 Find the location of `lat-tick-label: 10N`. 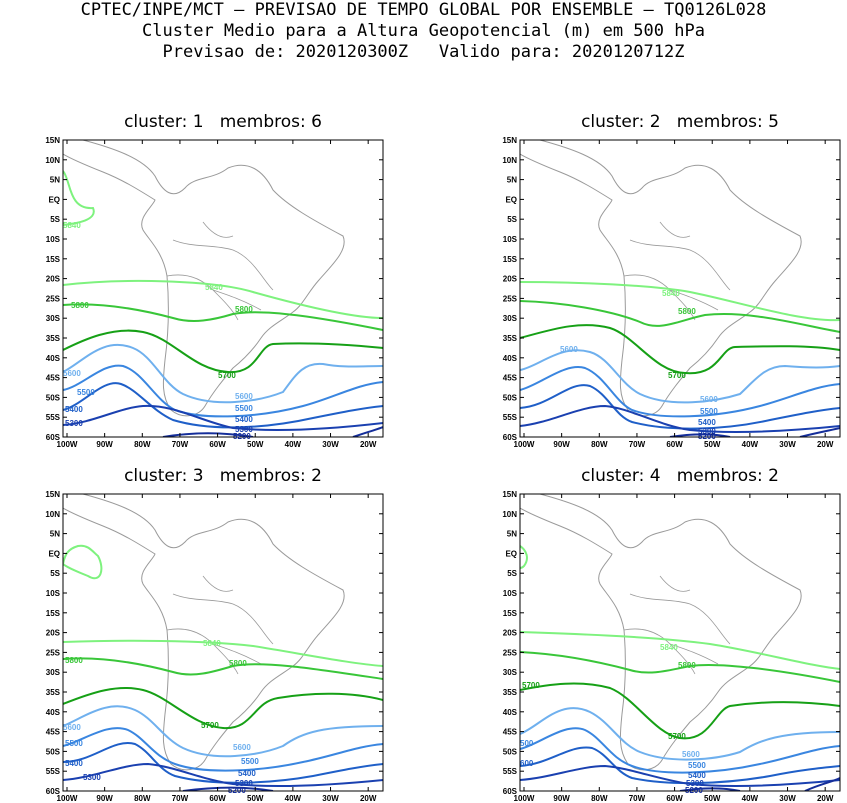

lat-tick-label: 10N is located at coordinates (52, 160).